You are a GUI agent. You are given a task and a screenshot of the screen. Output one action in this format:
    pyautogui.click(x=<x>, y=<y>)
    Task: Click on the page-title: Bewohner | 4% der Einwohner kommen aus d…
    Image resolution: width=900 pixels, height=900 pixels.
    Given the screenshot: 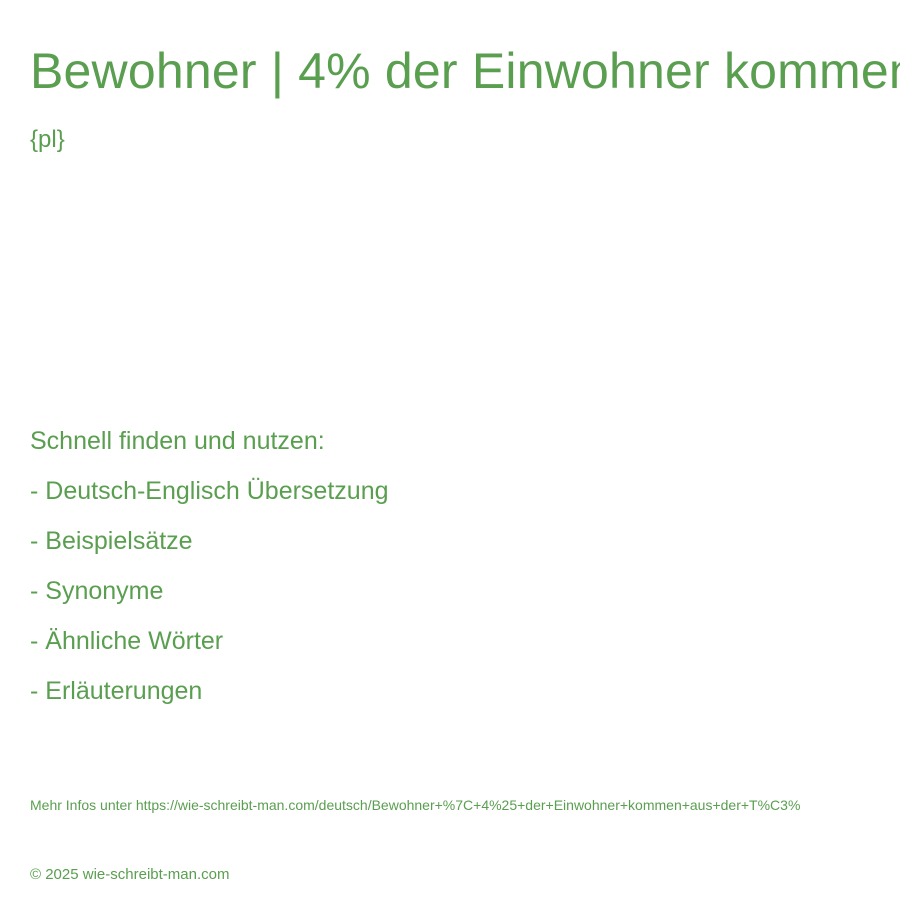 What is the action you would take?
    pyautogui.click(x=465, y=71)
    